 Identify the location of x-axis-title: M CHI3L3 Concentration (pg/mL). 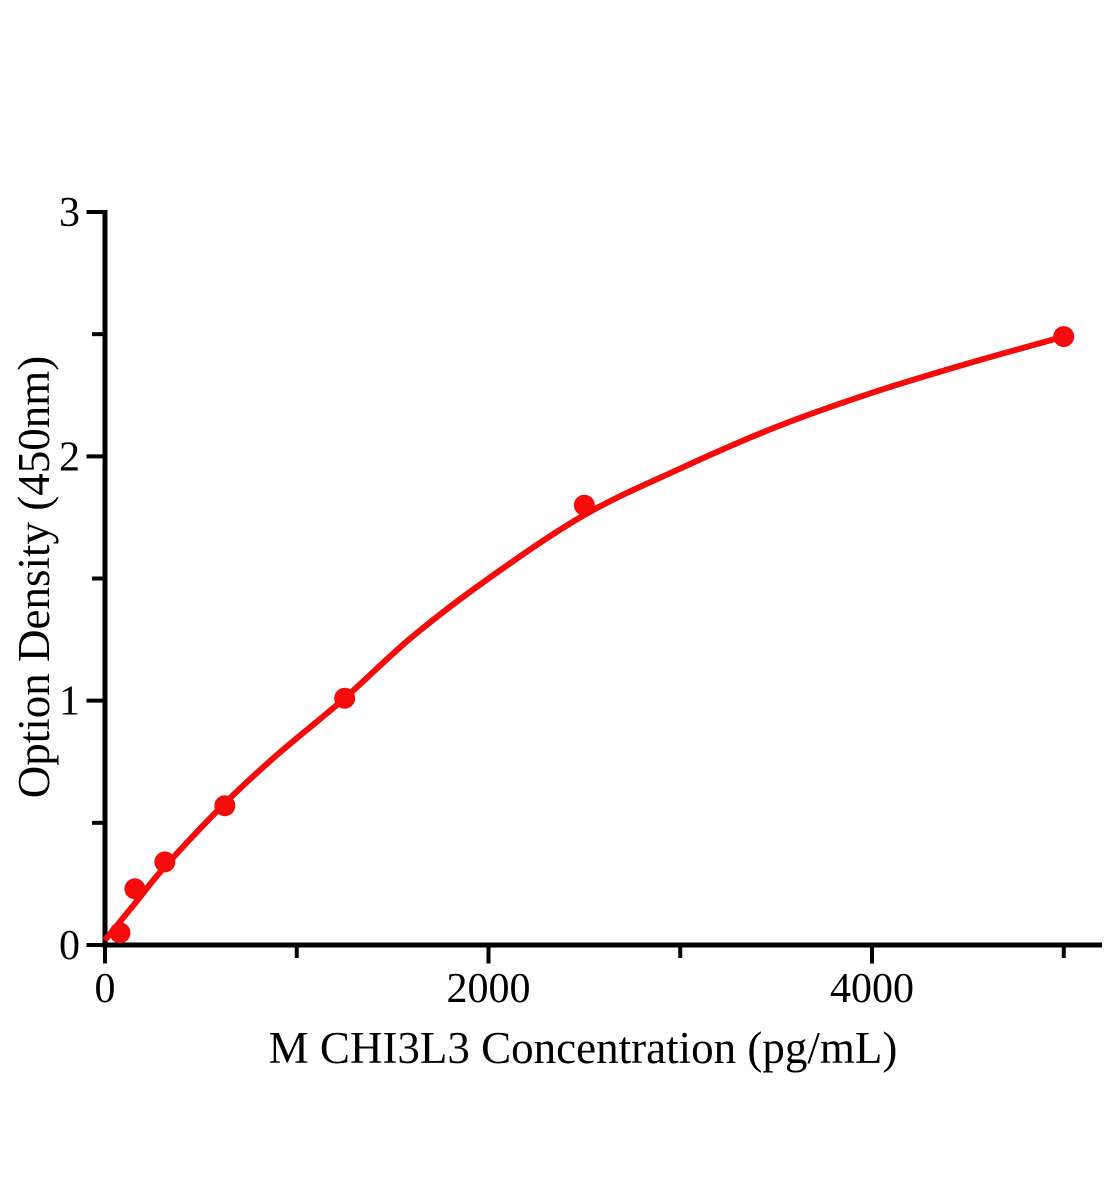
(583, 1048).